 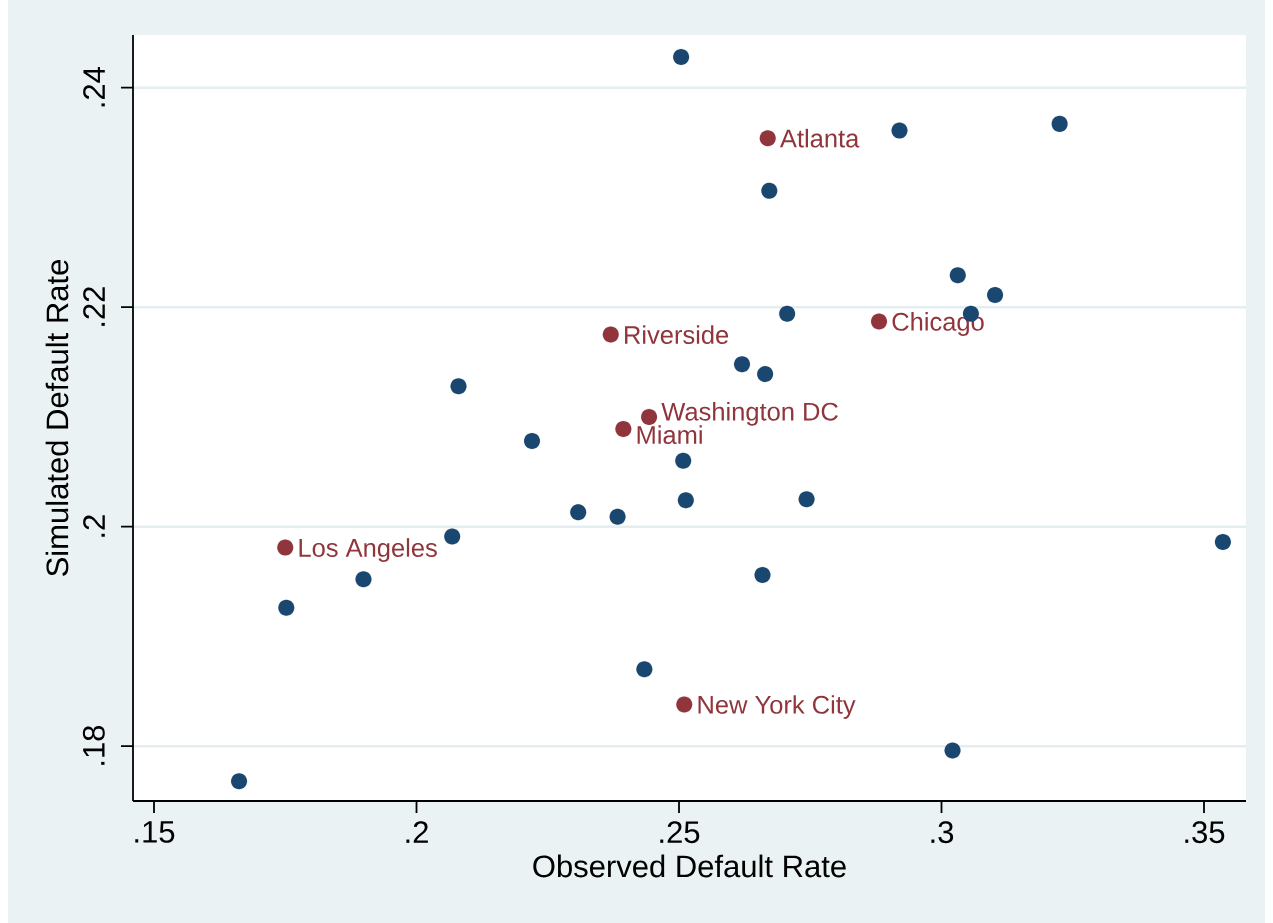 I want to click on y-tick-label: .18, so click(x=93, y=745).